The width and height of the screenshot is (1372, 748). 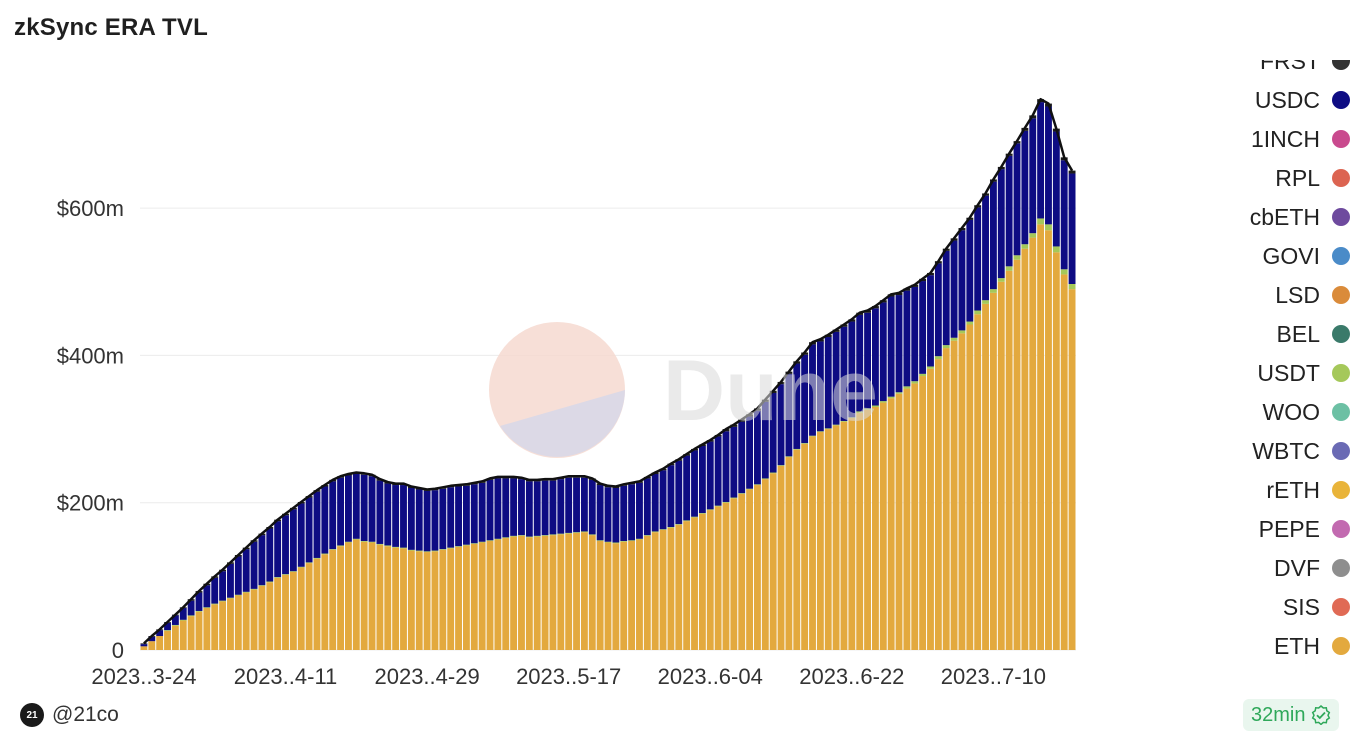 What do you see at coordinates (568, 676) in the screenshot?
I see `x-tick-label: 2023..5-17` at bounding box center [568, 676].